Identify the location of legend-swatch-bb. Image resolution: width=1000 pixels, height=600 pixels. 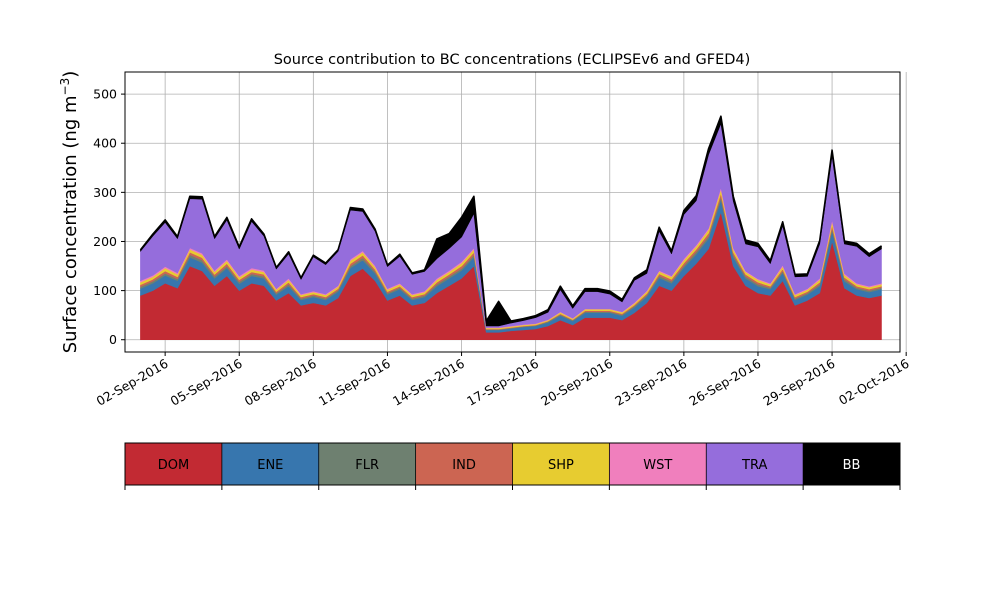
(851, 464).